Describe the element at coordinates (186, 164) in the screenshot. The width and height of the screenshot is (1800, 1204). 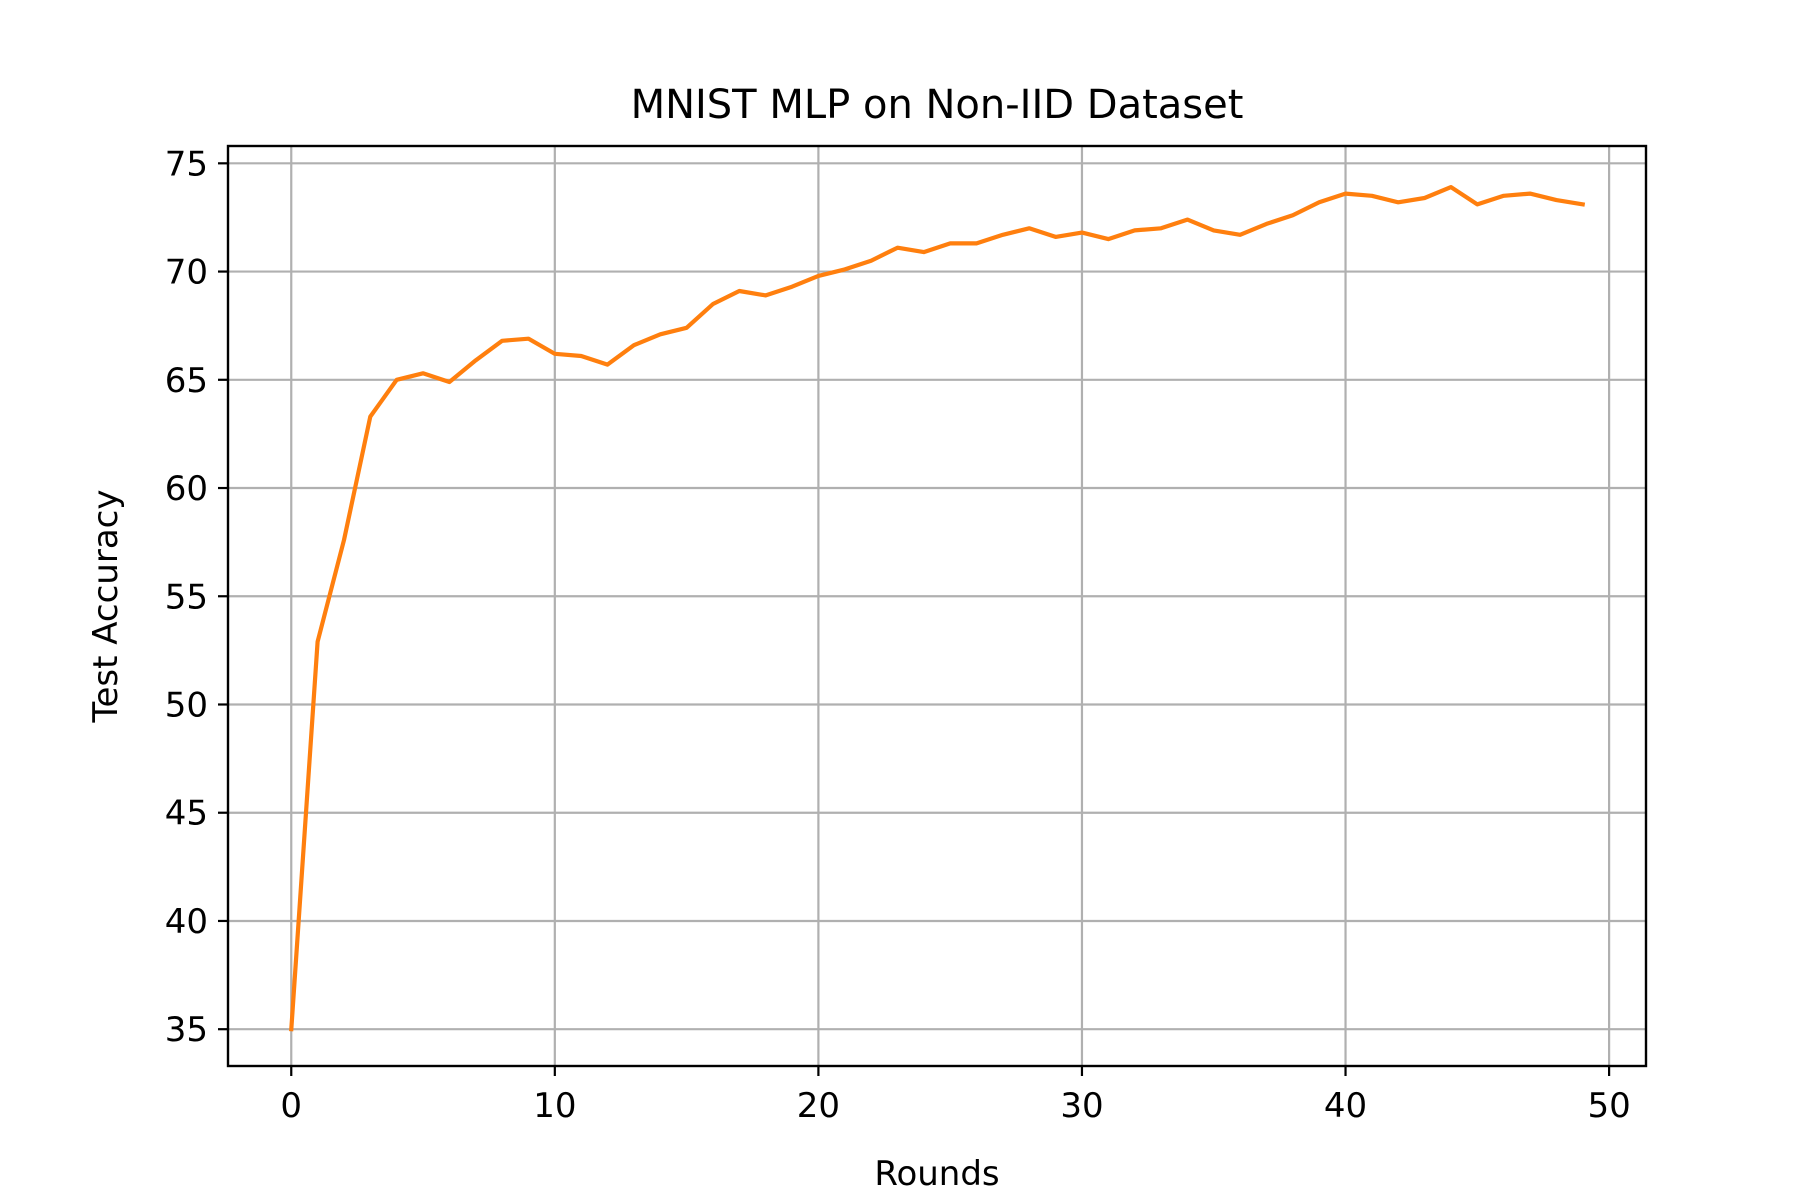
I see `y-tick-label: 75` at that location.